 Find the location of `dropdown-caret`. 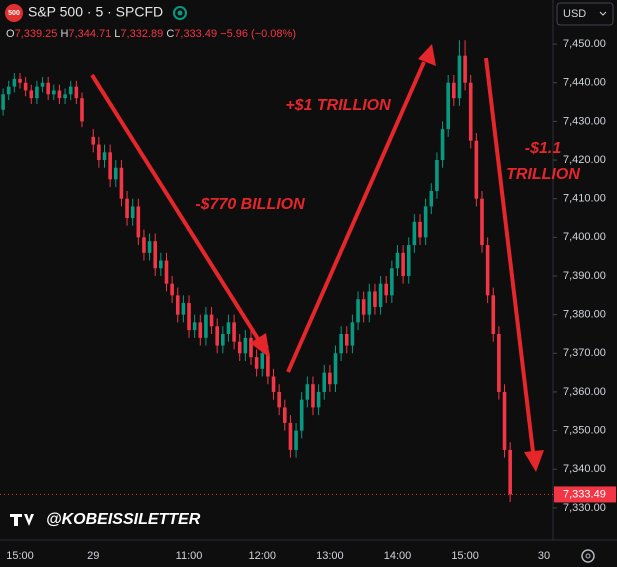

dropdown-caret is located at coordinates (603, 13).